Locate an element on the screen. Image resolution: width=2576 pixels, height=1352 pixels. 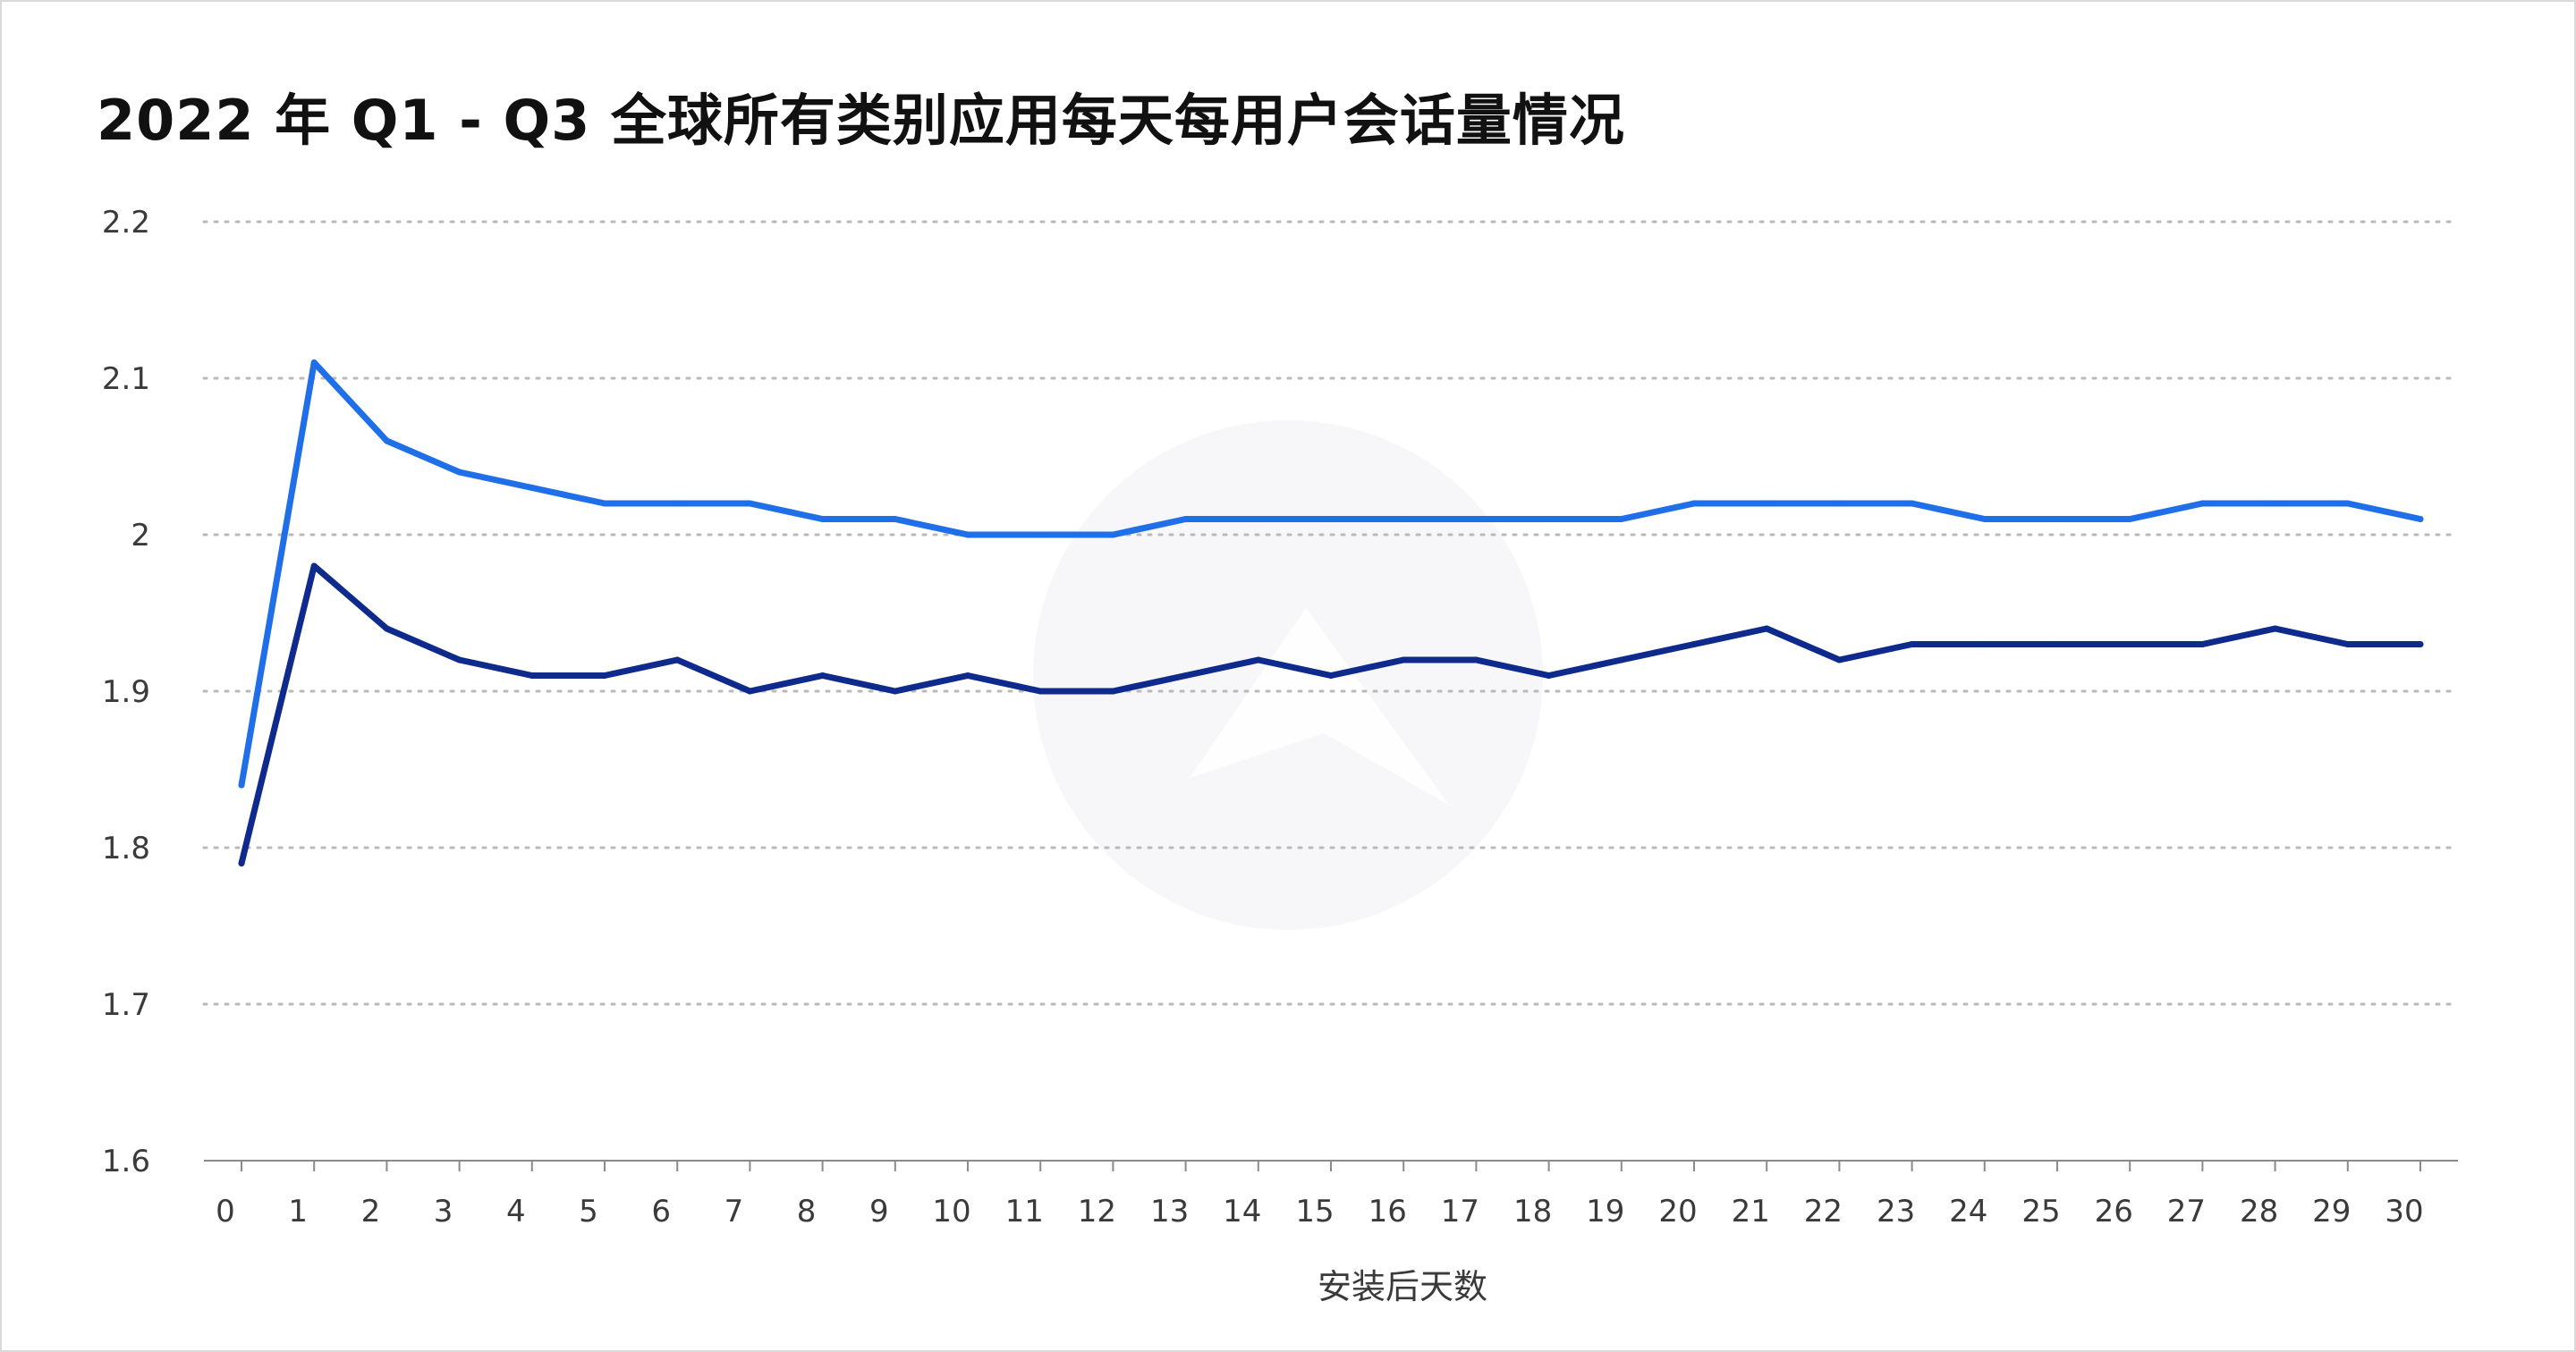
chart-title: 2022 年 Q1 - Q3 全球所有类别应用每天每用户会话量情况 is located at coordinates (861, 120).